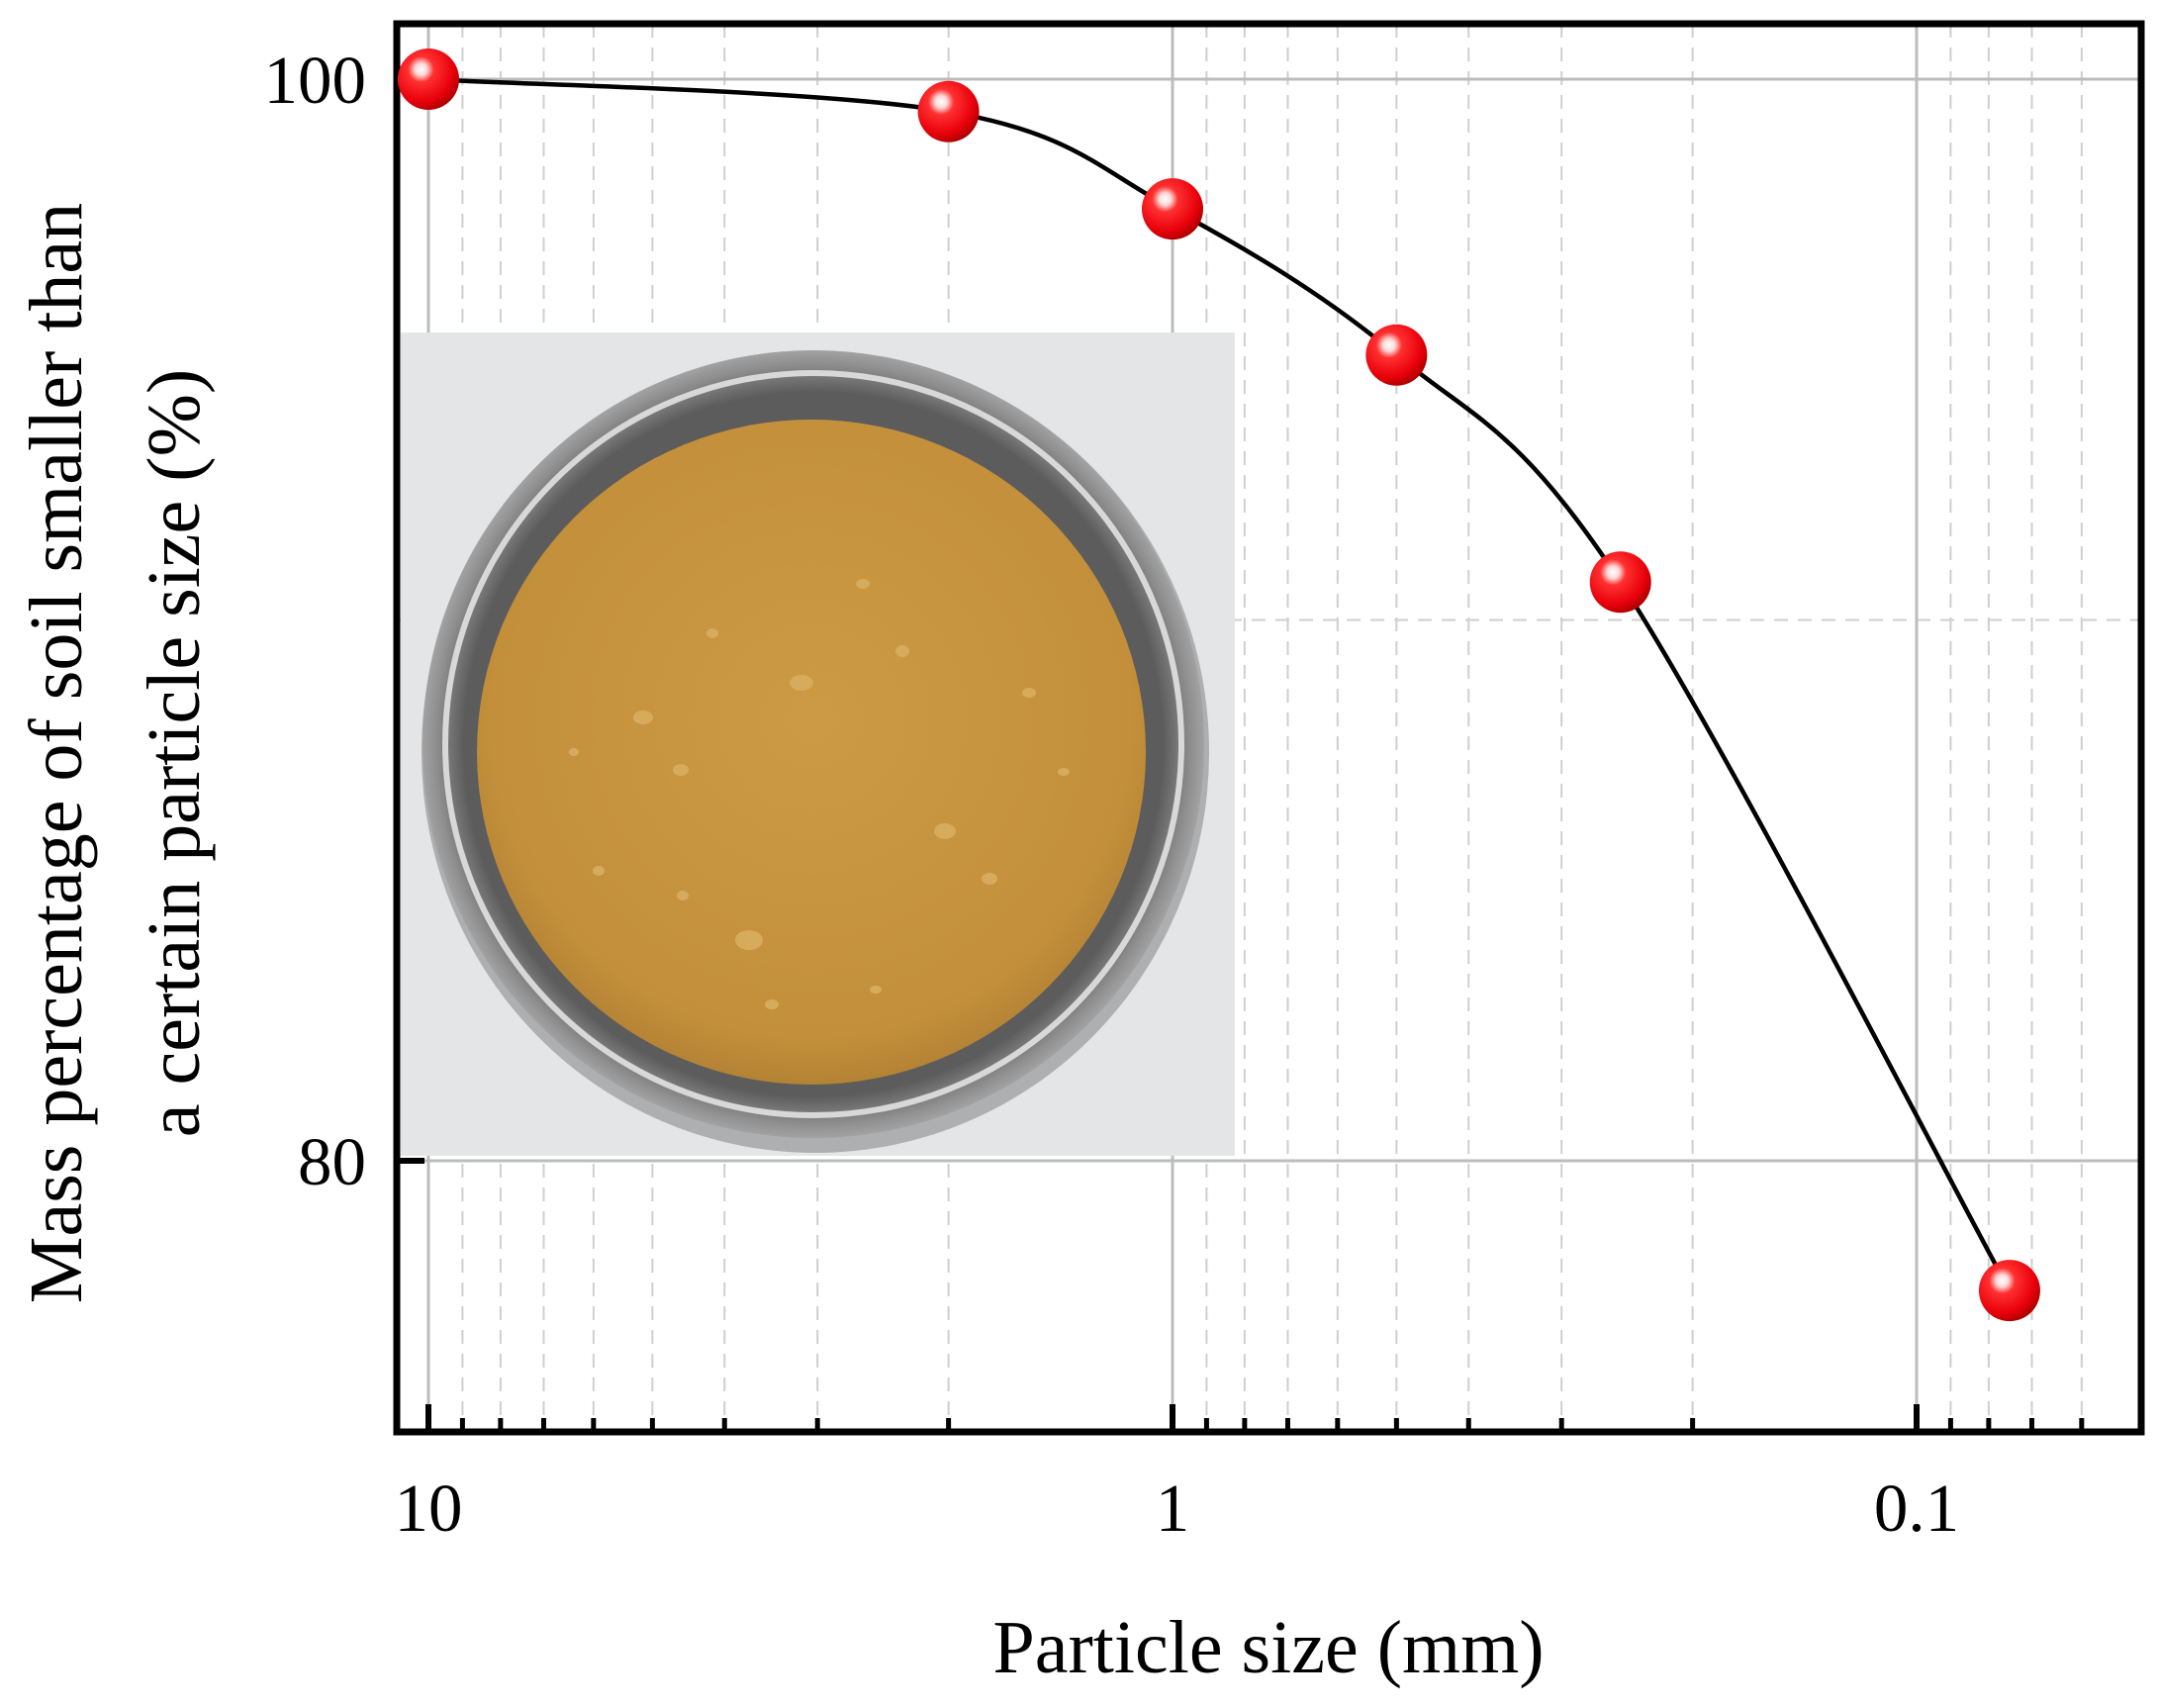 Image resolution: width=2159 pixels, height=1708 pixels. I want to click on soil-clumps, so click(819, 794).